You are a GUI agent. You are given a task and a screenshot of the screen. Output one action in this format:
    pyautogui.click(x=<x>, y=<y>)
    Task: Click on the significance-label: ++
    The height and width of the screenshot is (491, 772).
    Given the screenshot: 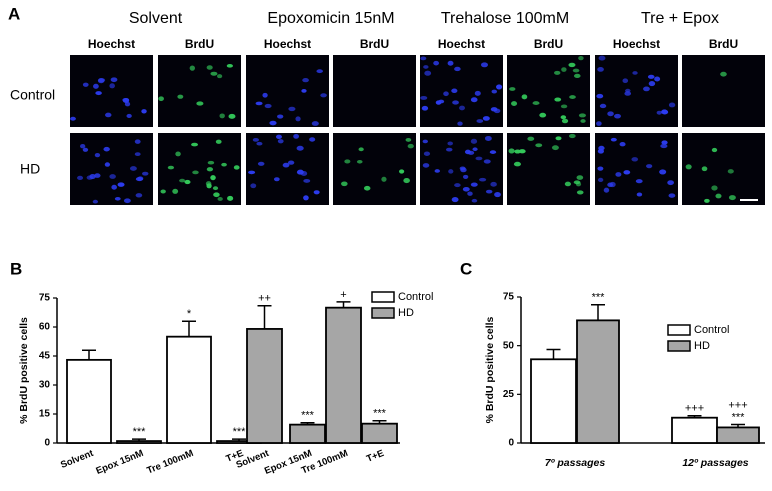 What is the action you would take?
    pyautogui.click(x=264, y=299)
    